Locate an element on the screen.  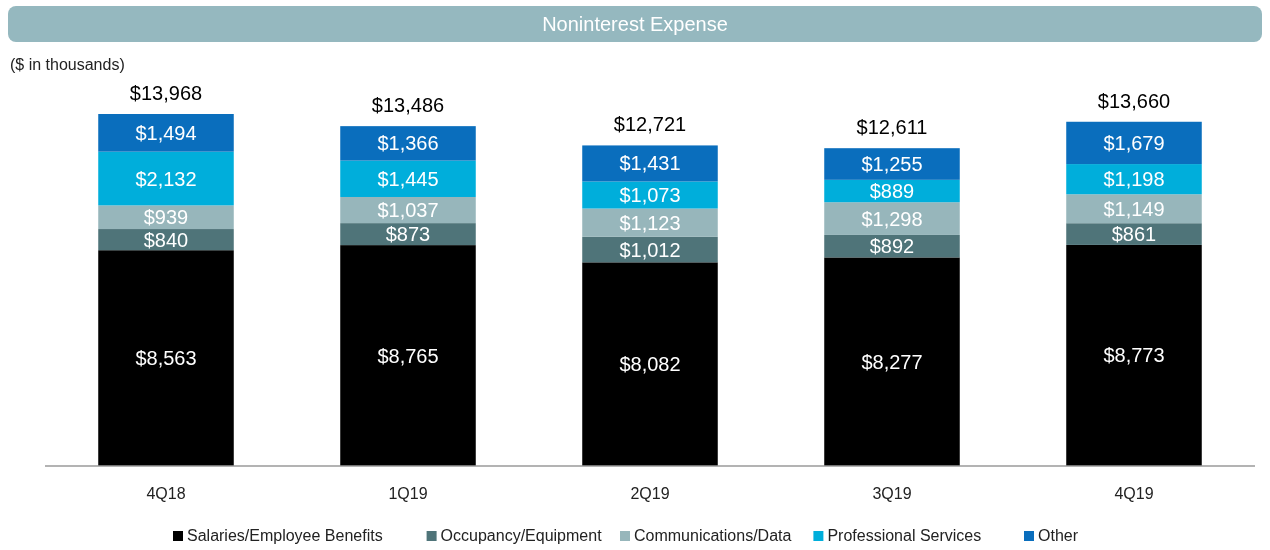
data-label: $840 is located at coordinates (166, 239).